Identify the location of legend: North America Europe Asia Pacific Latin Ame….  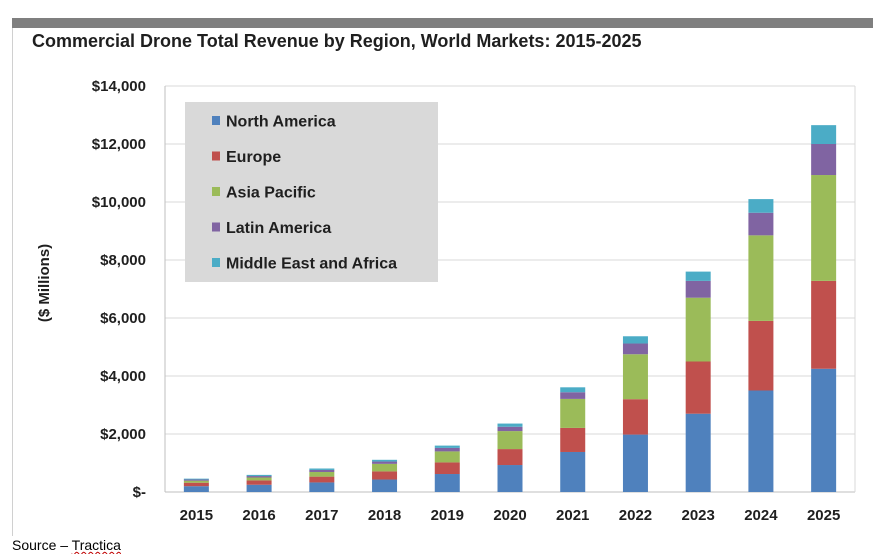
(311, 192).